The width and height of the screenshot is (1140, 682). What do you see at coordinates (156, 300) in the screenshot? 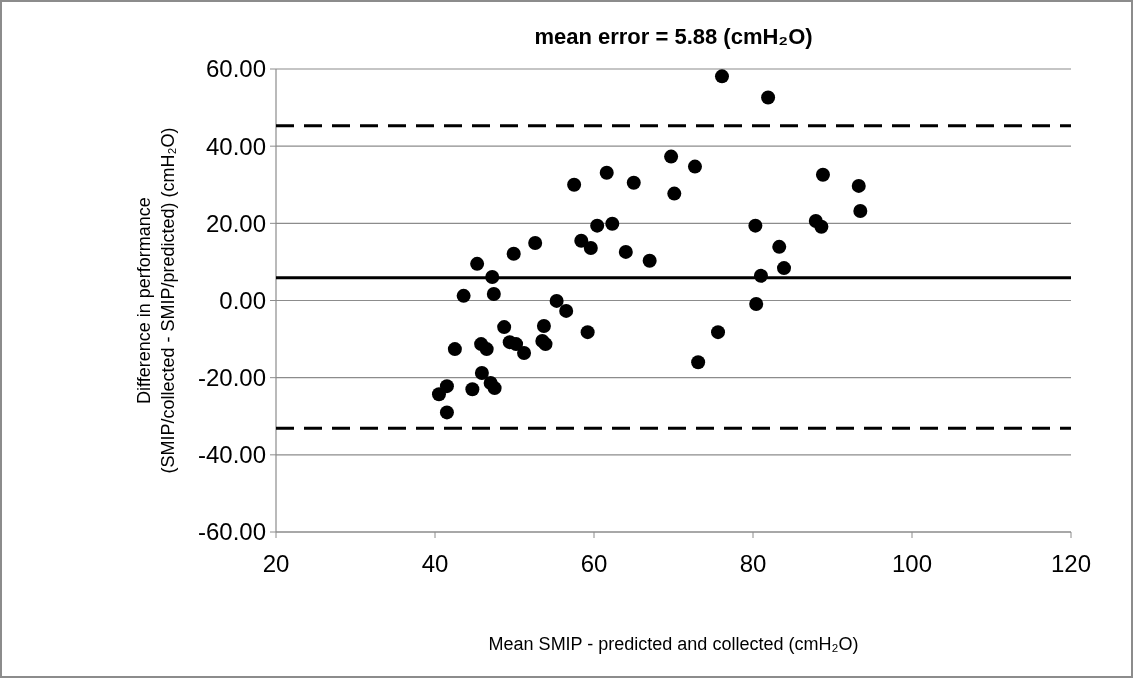
I see `y-axis-title: Difference in performance (SMIP/collected - SMIP/predicted) (cmH₂O)` at bounding box center [156, 300].